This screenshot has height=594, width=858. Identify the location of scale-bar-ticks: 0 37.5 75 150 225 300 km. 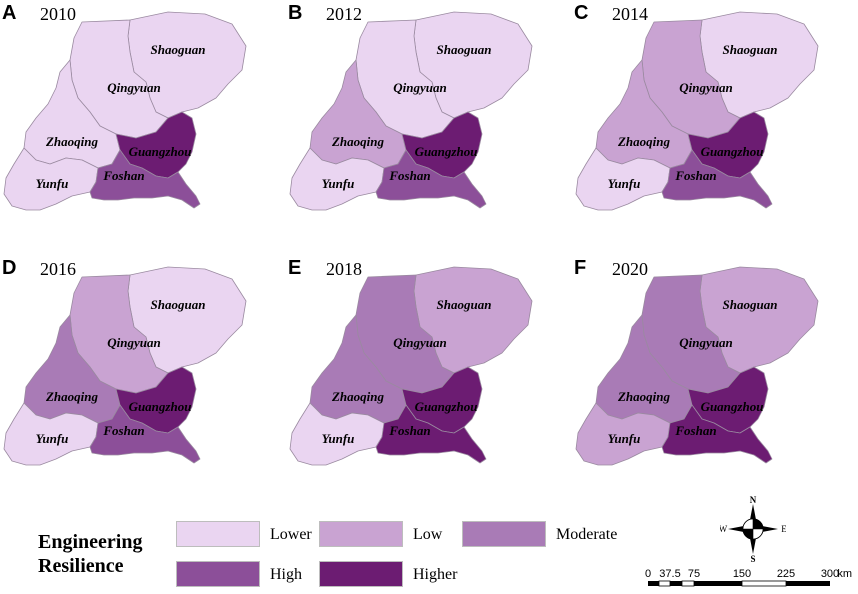
(748, 574).